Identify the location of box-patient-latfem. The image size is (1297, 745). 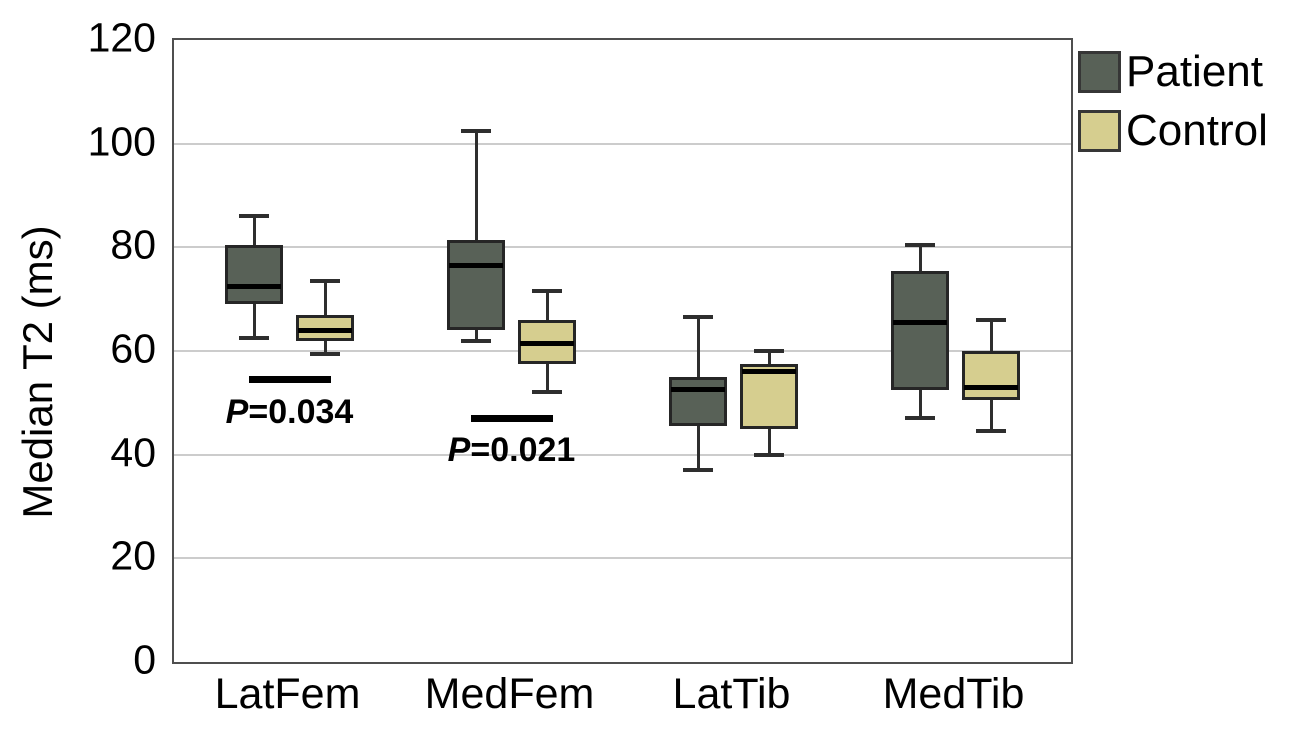
(254, 274).